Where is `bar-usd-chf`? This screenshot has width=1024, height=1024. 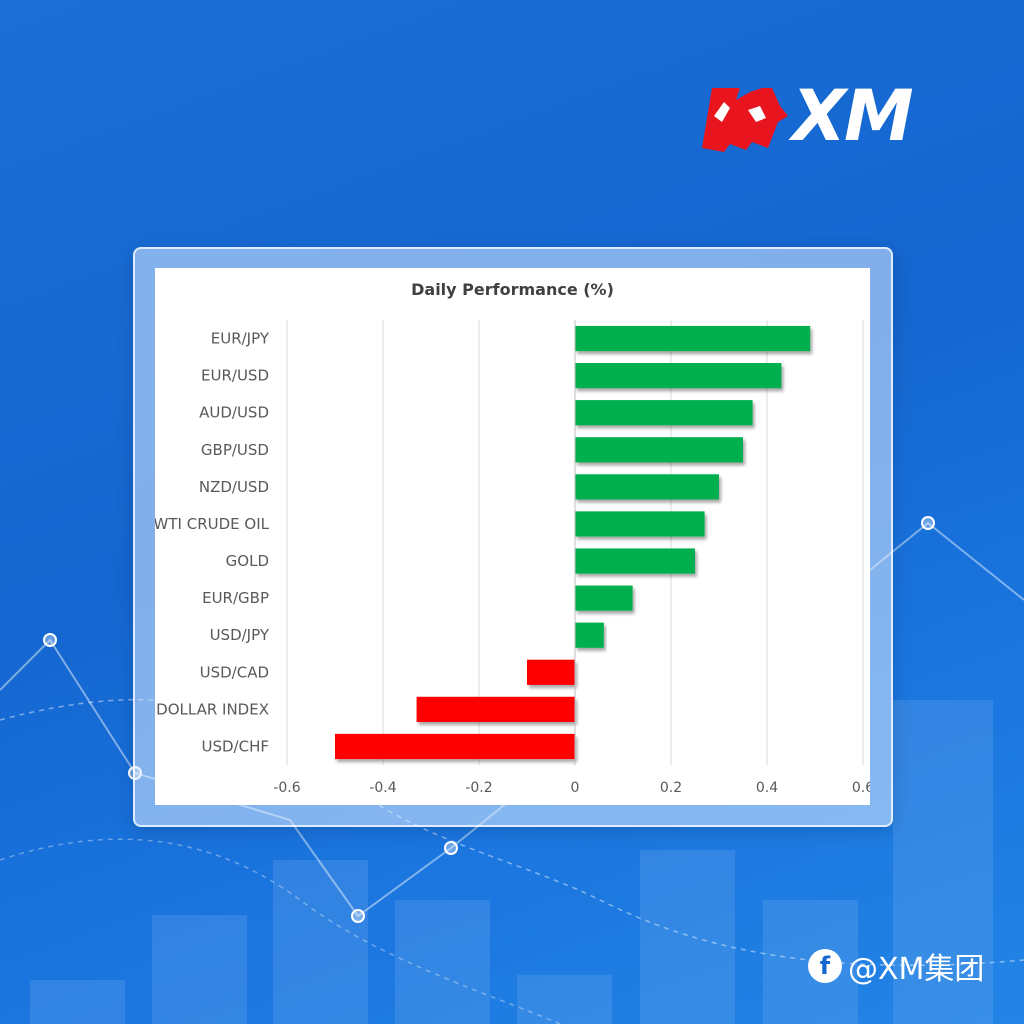
bar-usd-chf is located at coordinates (455, 746).